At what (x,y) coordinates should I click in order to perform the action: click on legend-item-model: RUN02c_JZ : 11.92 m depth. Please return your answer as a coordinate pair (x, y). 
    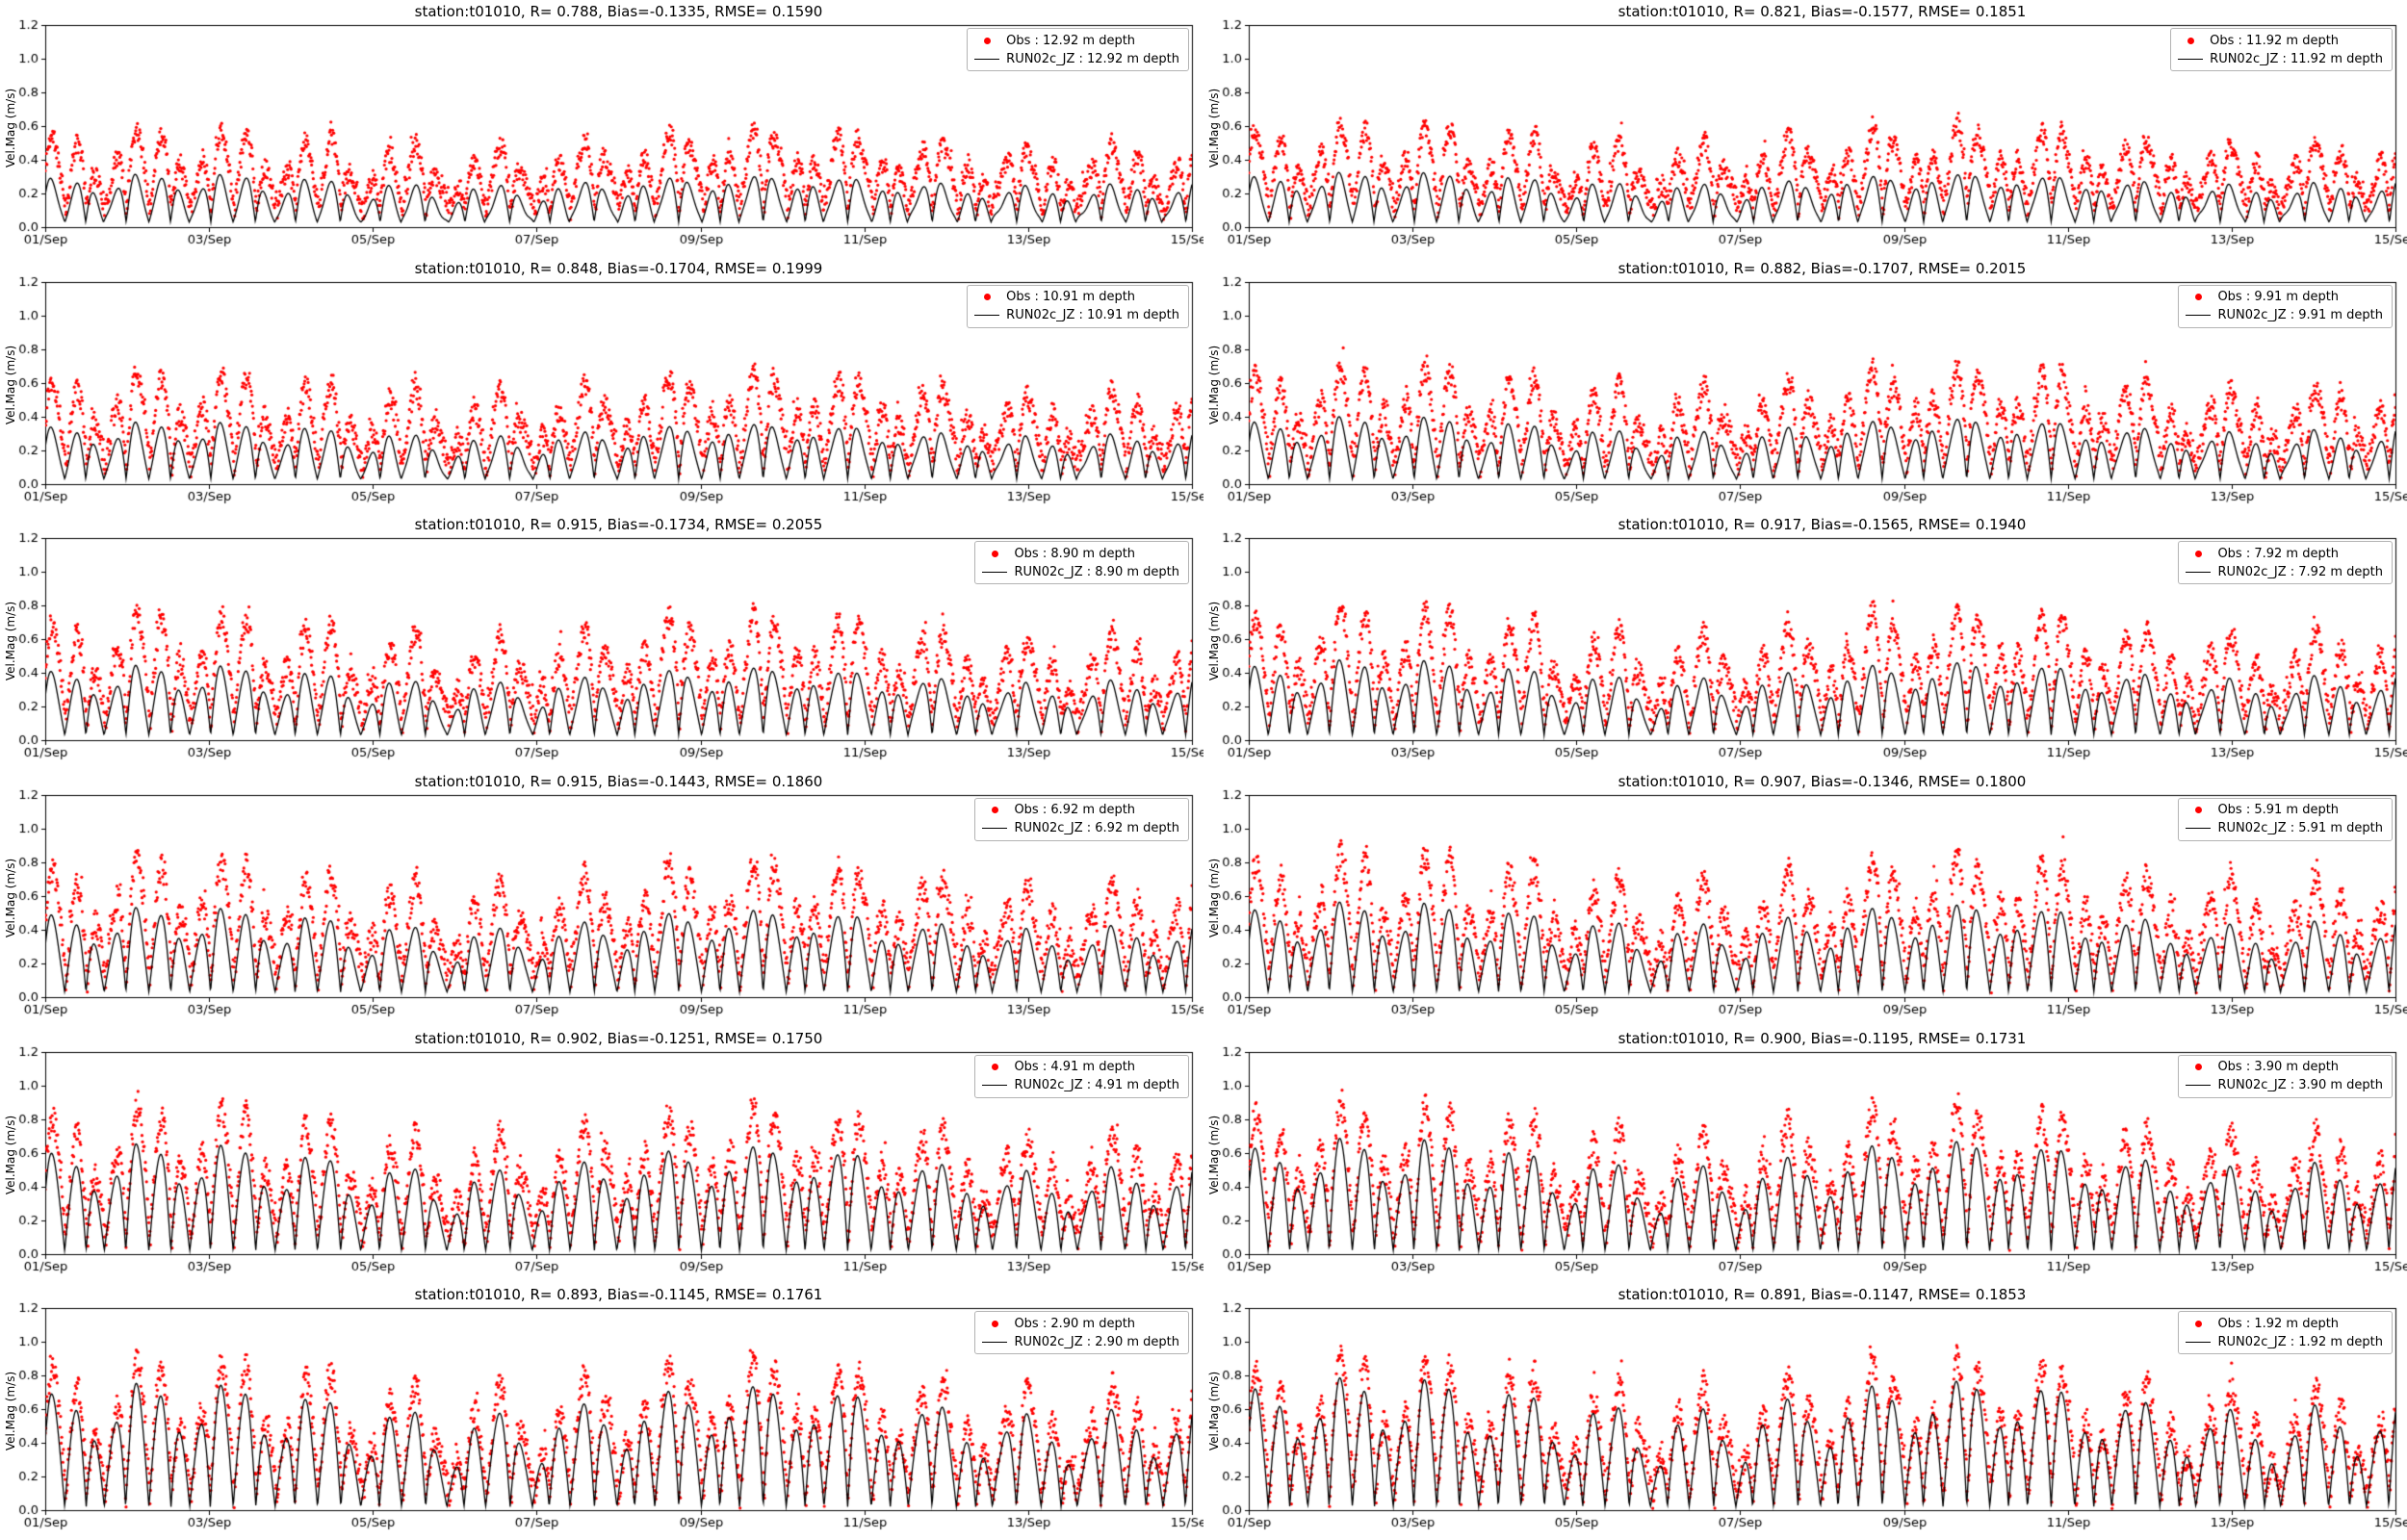
    Looking at the image, I should click on (2280, 58).